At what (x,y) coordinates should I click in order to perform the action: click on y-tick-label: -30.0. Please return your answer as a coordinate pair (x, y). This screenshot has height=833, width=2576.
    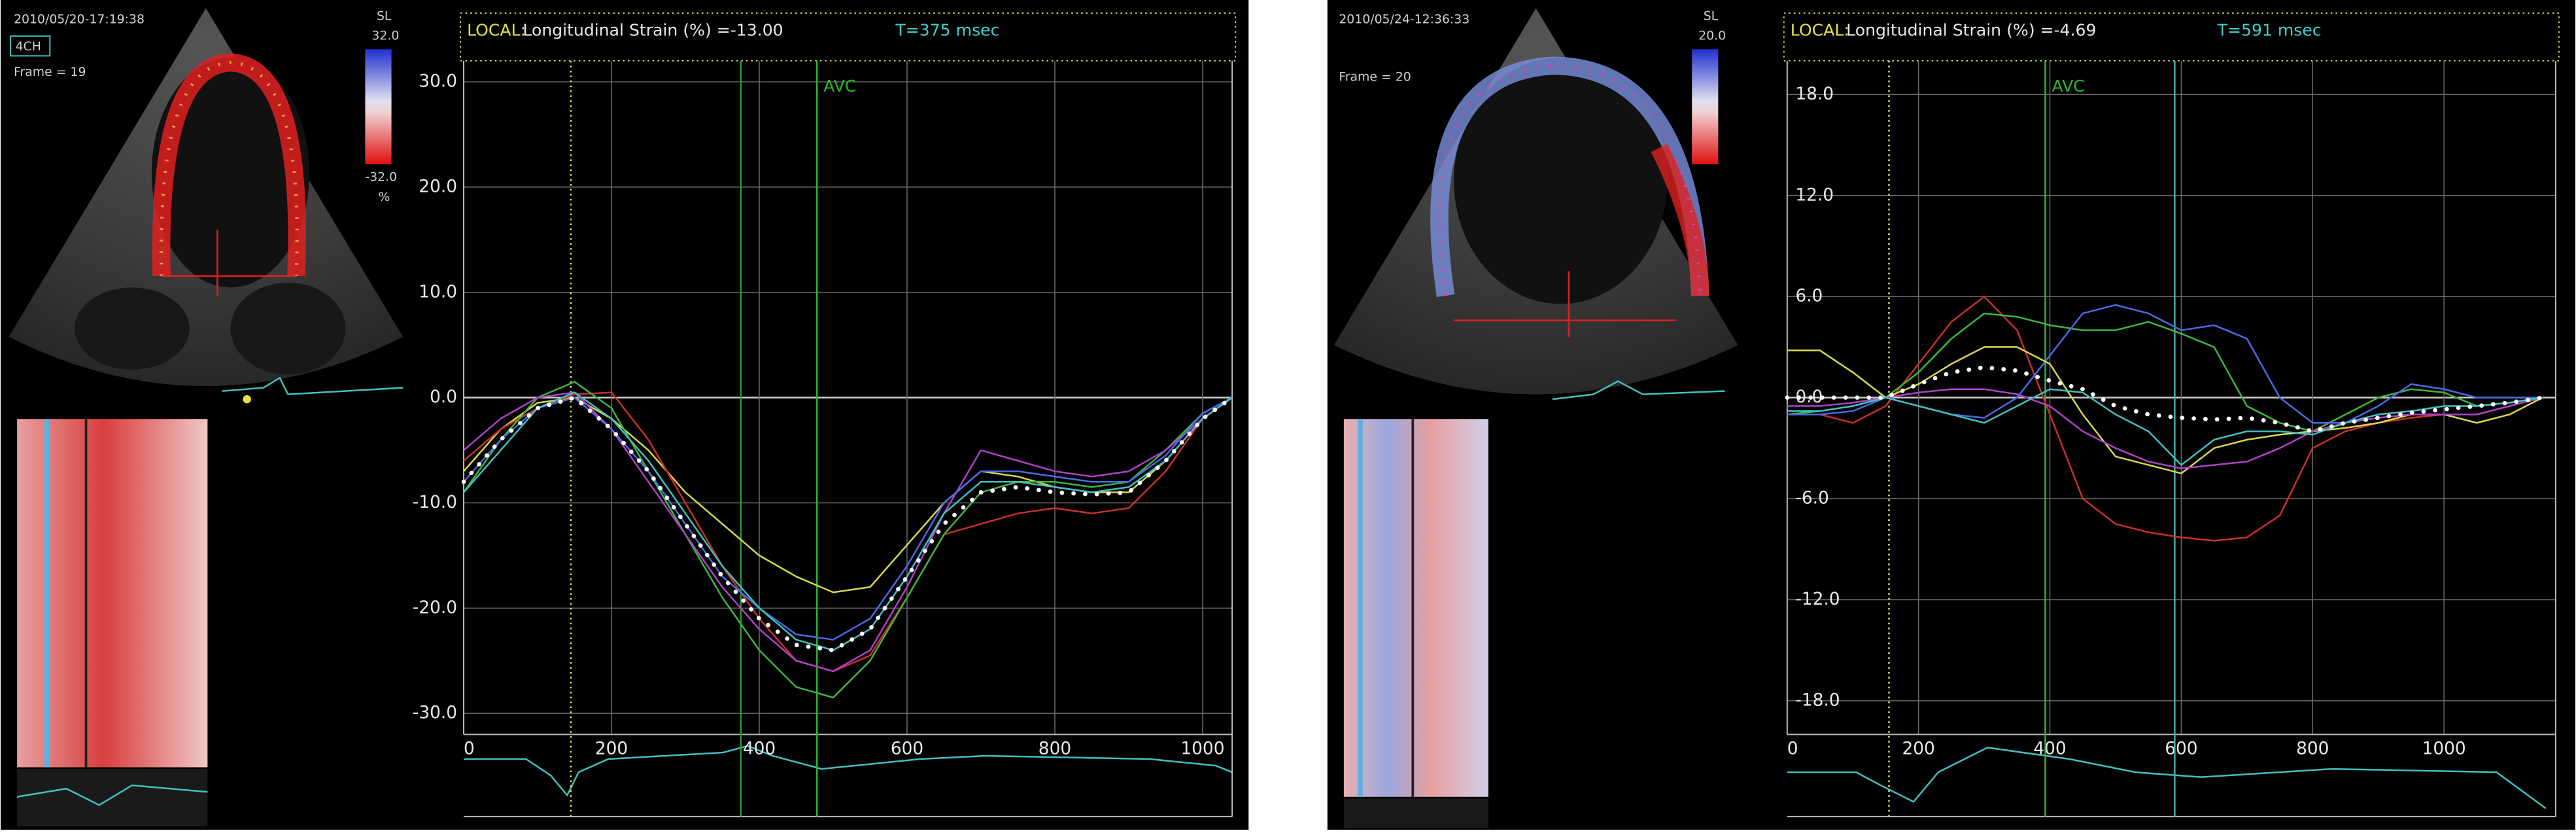
    Looking at the image, I should click on (435, 713).